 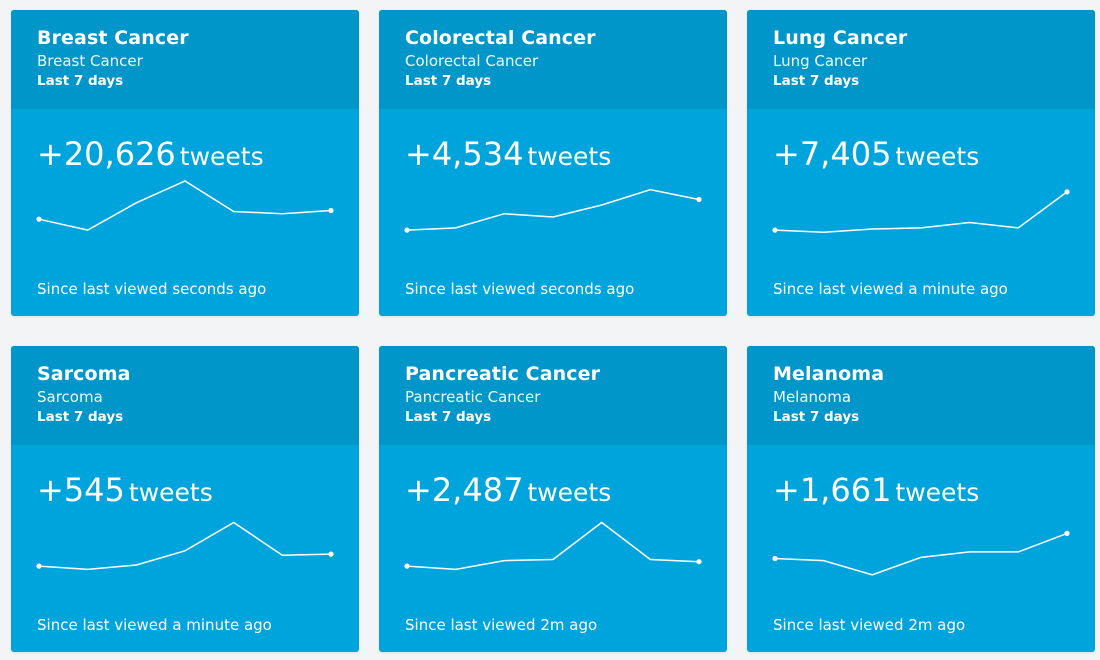 I want to click on tweet-count: +545 tweets, so click(x=125, y=491).